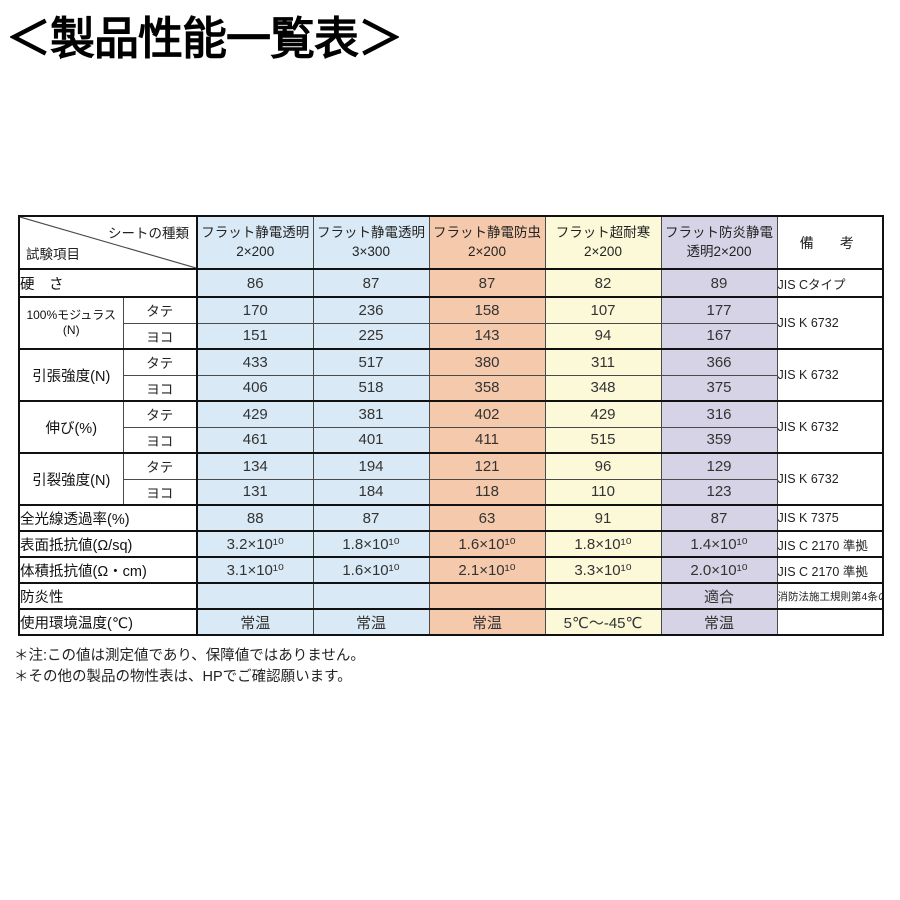 This screenshot has height=900, width=900. I want to click on data-cell: 225, so click(371, 336).